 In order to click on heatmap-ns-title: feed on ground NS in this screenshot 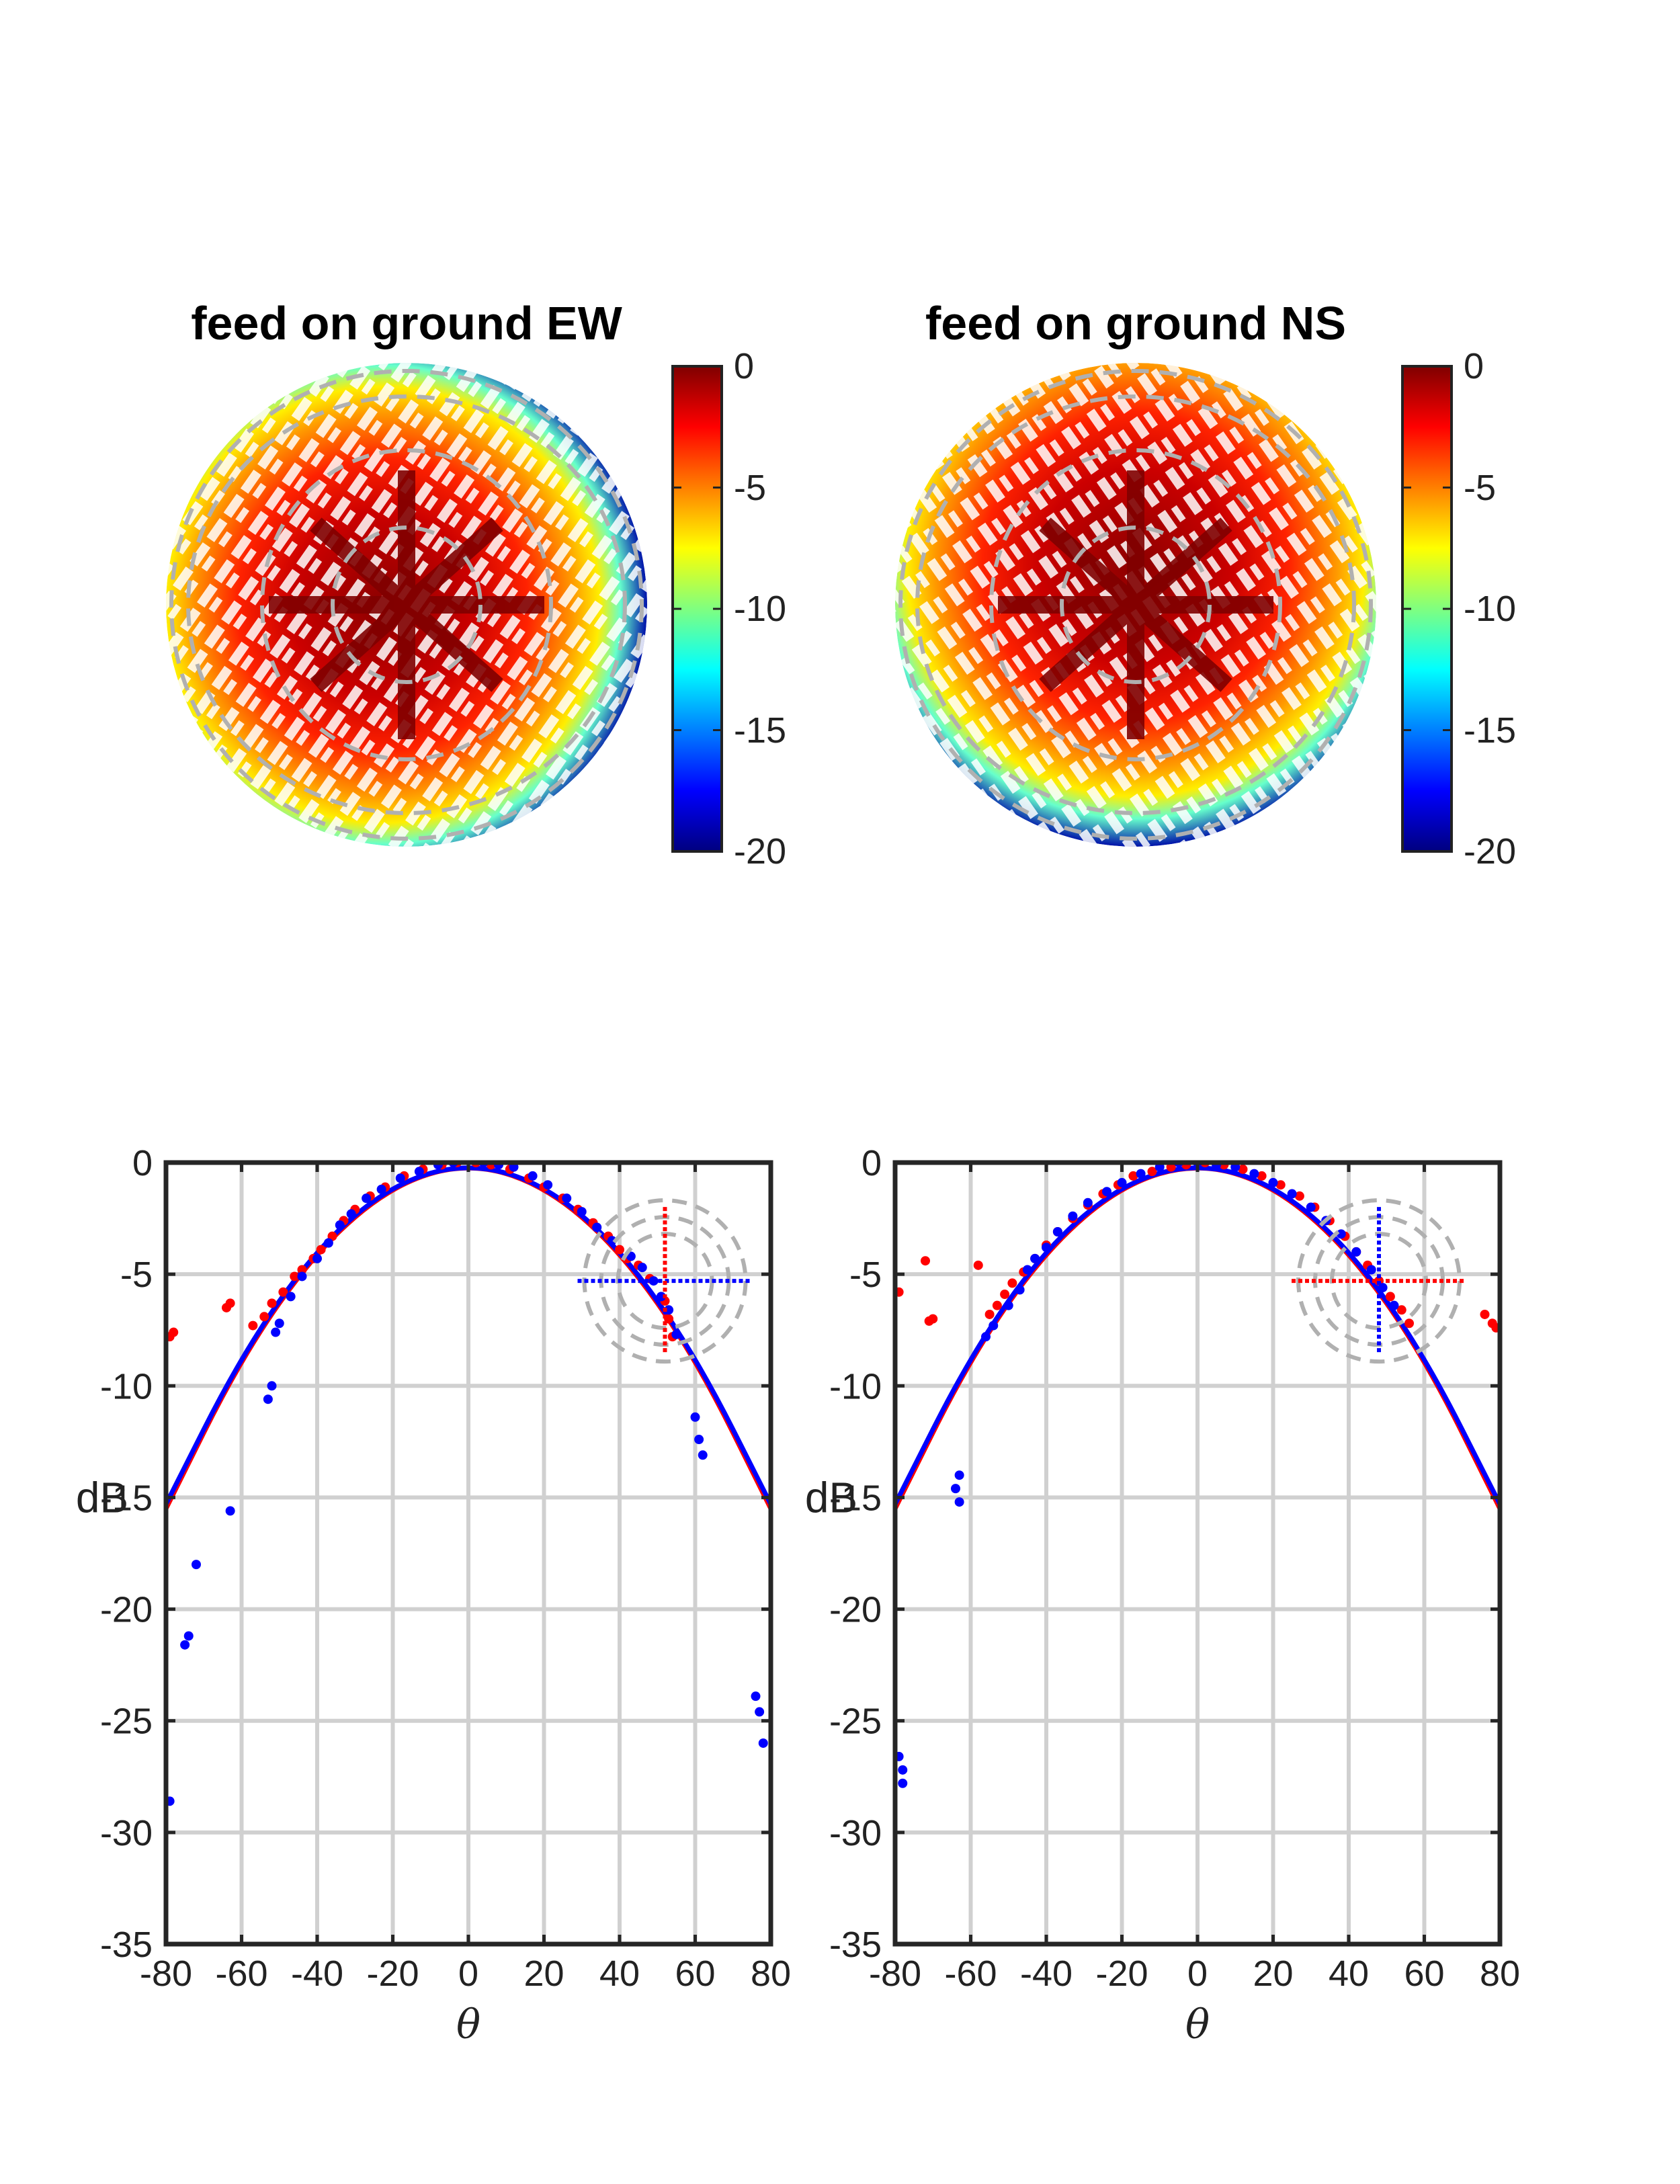, I will do `click(1135, 323)`.